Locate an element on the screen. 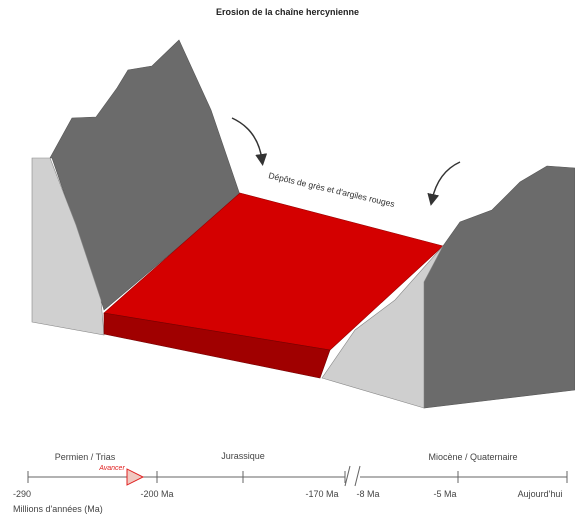  deposit-label: Dépôts de grès et d'argiles rouges is located at coordinates (332, 189).